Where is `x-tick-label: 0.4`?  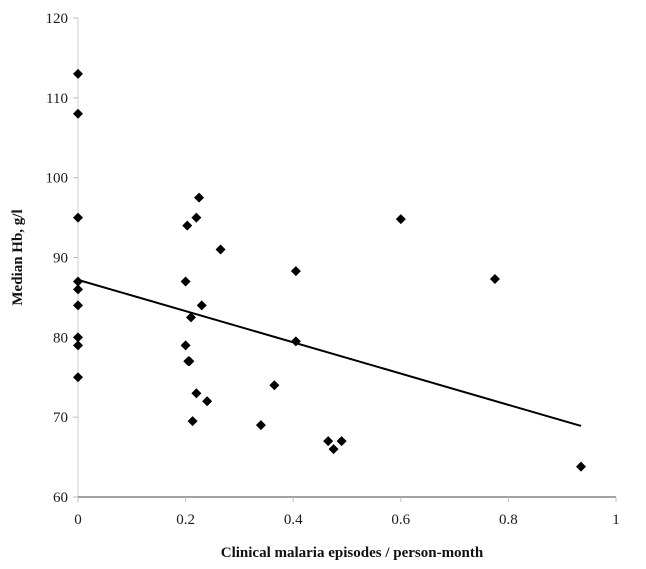
x-tick-label: 0.4 is located at coordinates (293, 520).